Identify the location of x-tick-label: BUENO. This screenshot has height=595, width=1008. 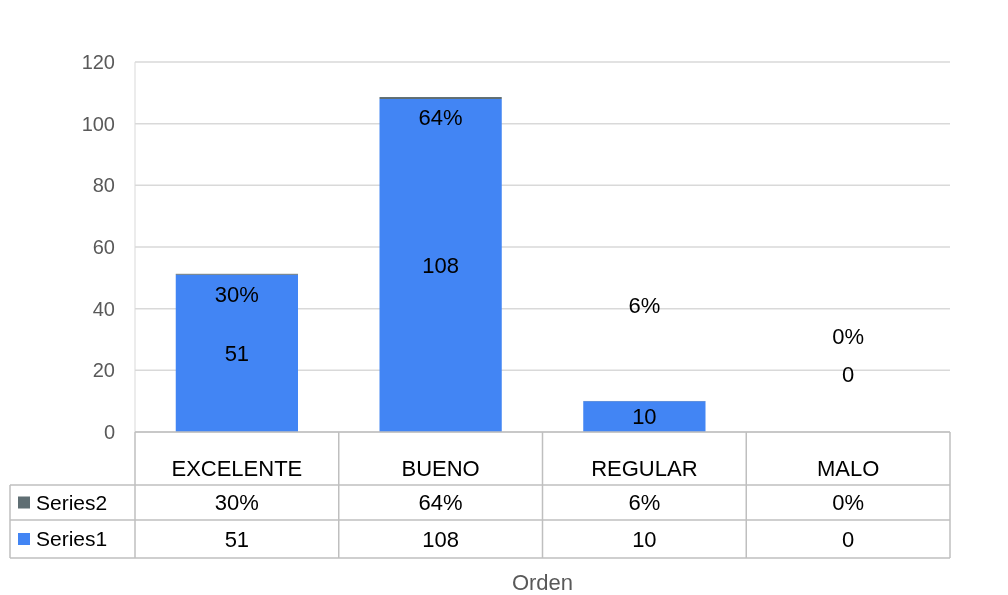
(440, 468).